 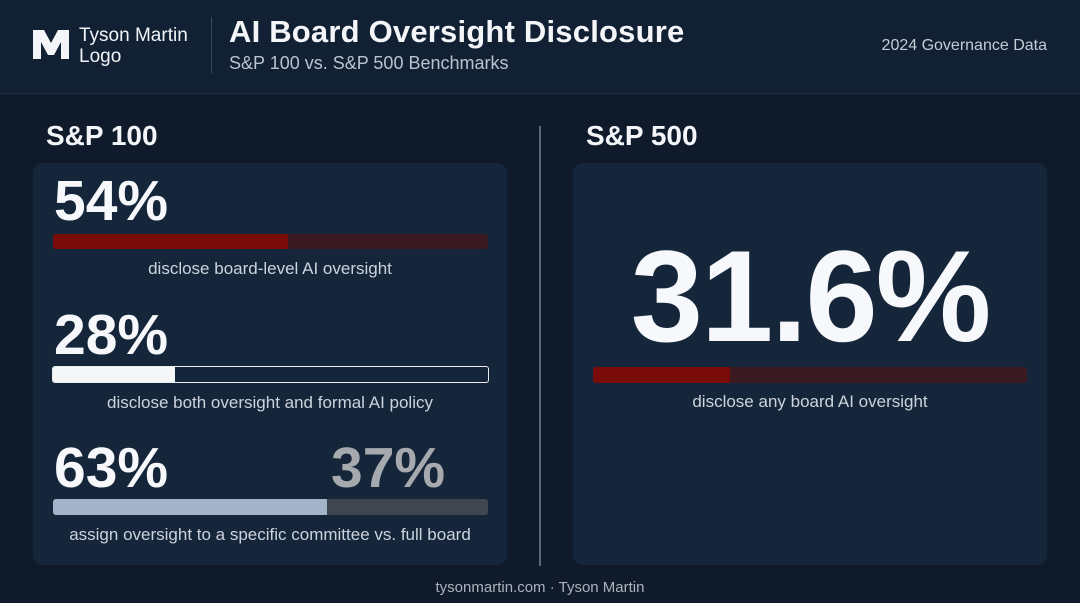 I want to click on stat-committee-value: 63%, so click(x=111, y=468).